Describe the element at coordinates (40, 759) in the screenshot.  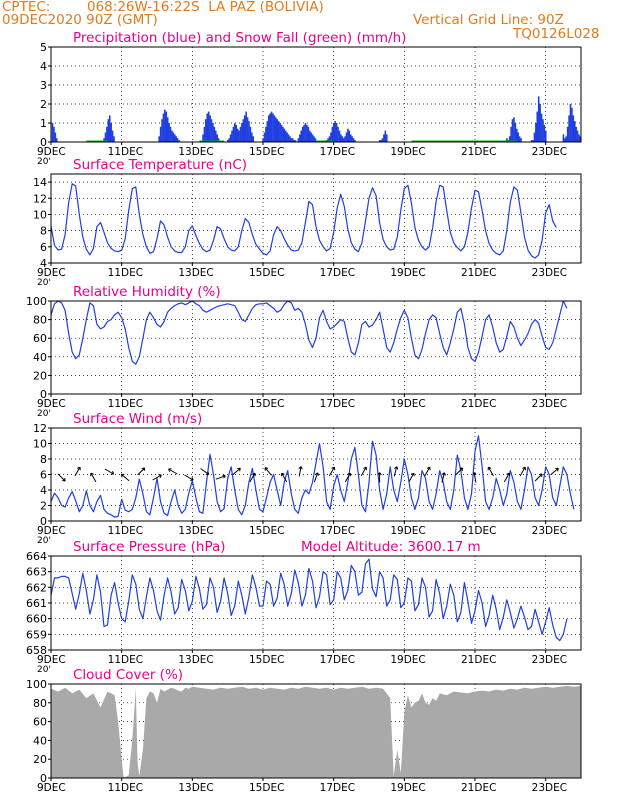
I see `y-tick-label: 20` at that location.